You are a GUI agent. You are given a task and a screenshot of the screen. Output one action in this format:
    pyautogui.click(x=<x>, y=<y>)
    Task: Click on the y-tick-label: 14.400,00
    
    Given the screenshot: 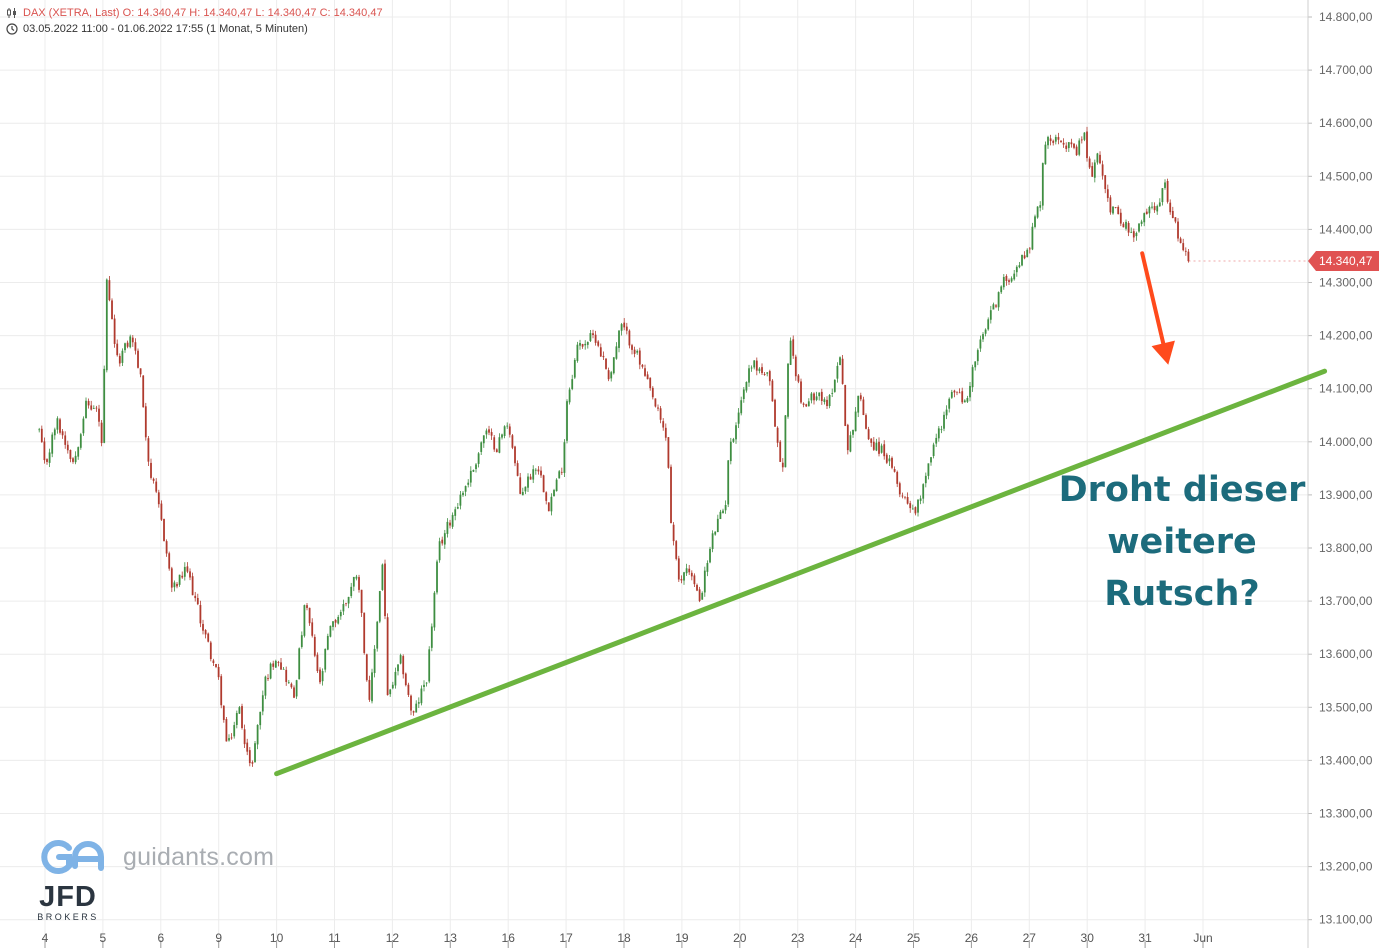 What is the action you would take?
    pyautogui.click(x=1346, y=229)
    